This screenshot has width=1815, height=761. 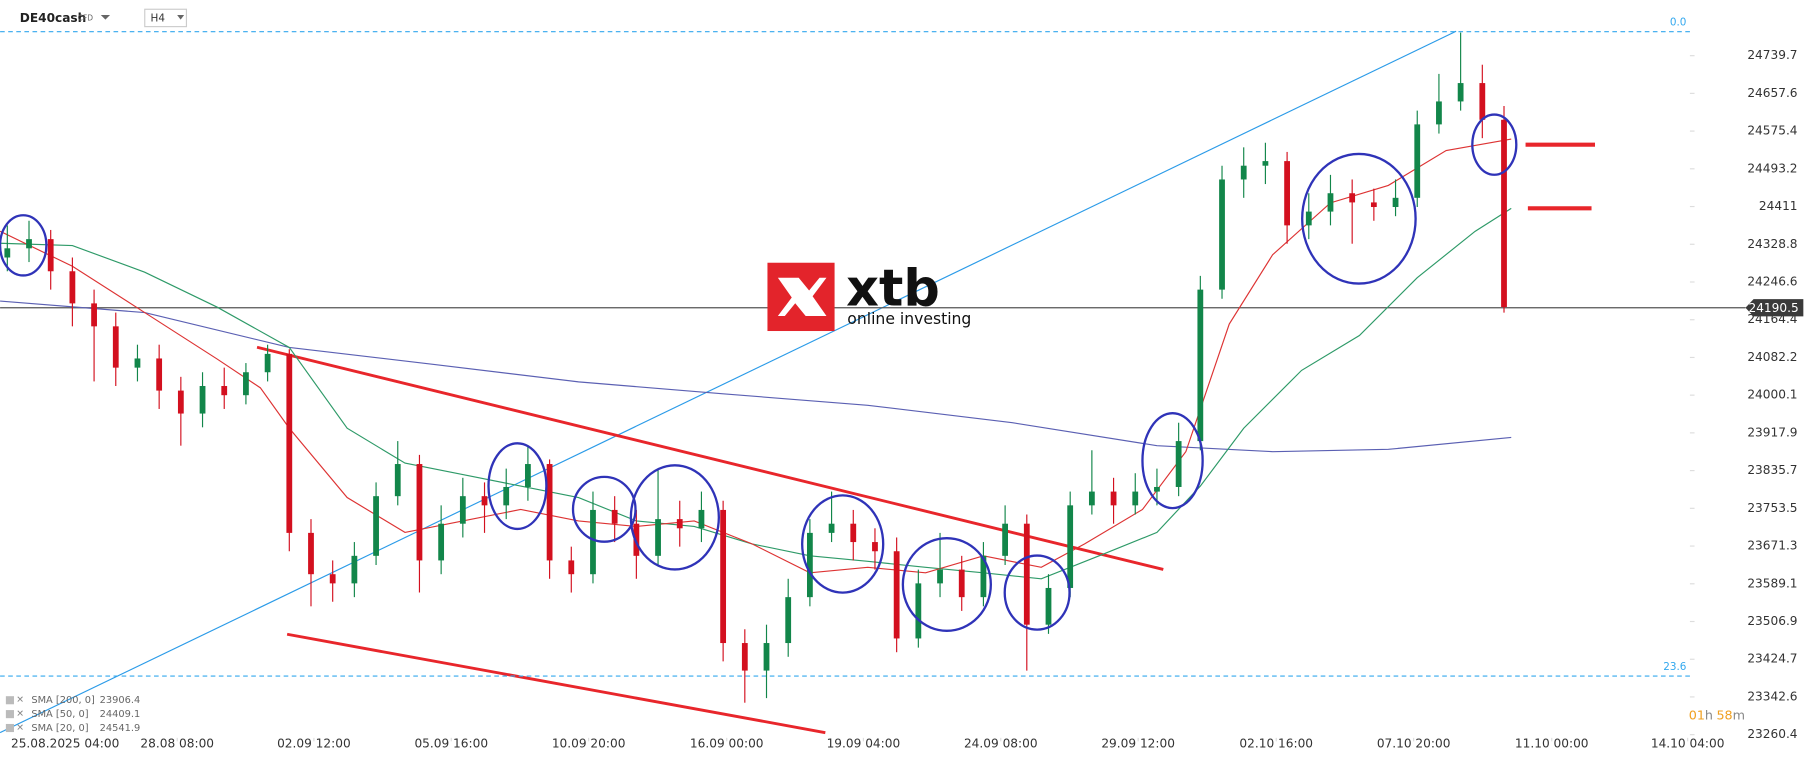 What do you see at coordinates (1772, 659) in the screenshot?
I see `y-tick-label: 23424.7` at bounding box center [1772, 659].